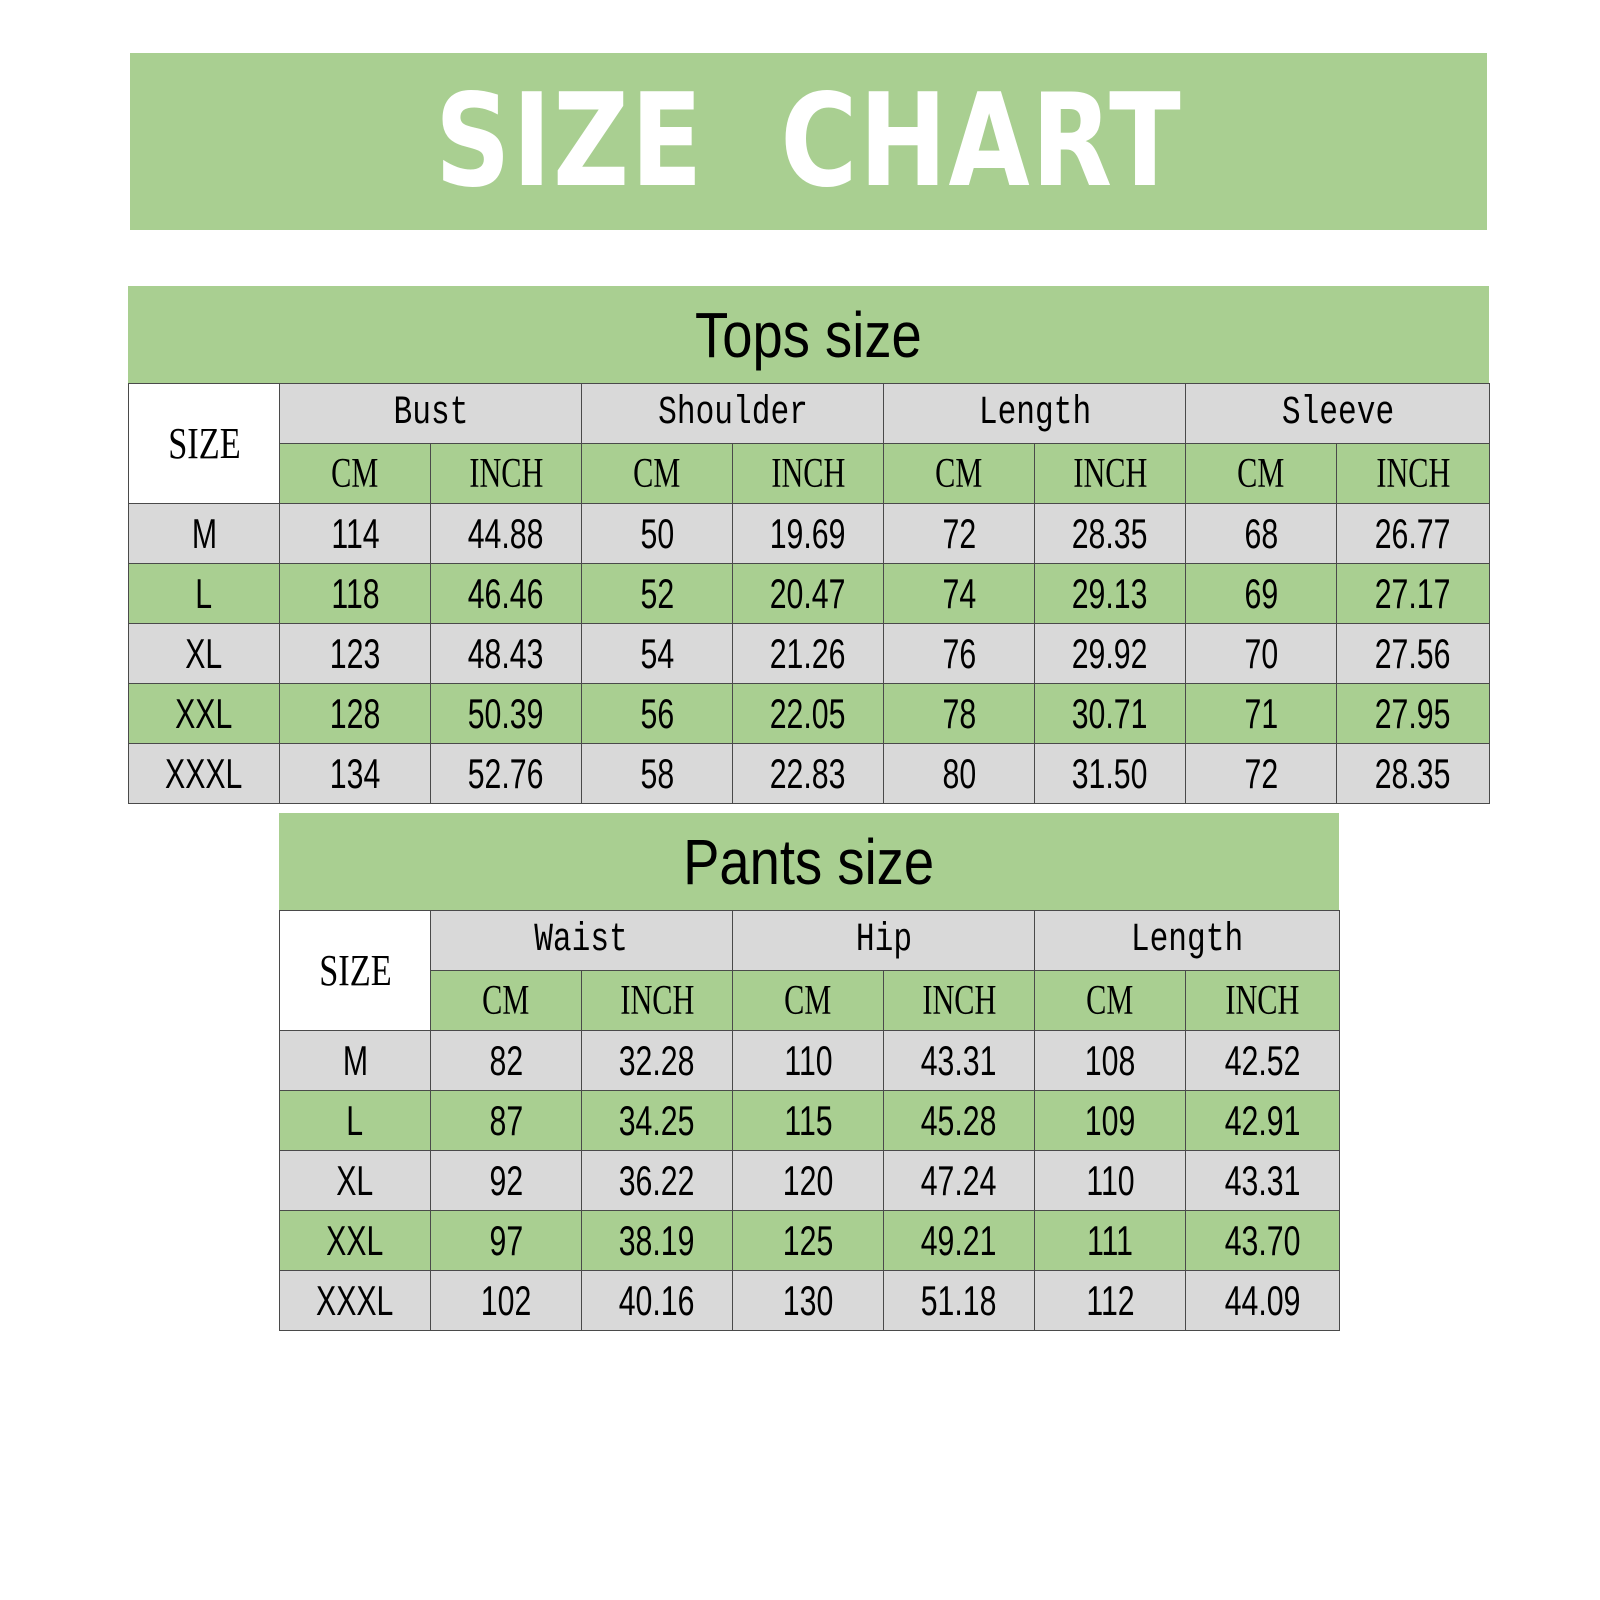 Image resolution: width=1600 pixels, height=1600 pixels. I want to click on value-cell: 69, so click(1261, 593).